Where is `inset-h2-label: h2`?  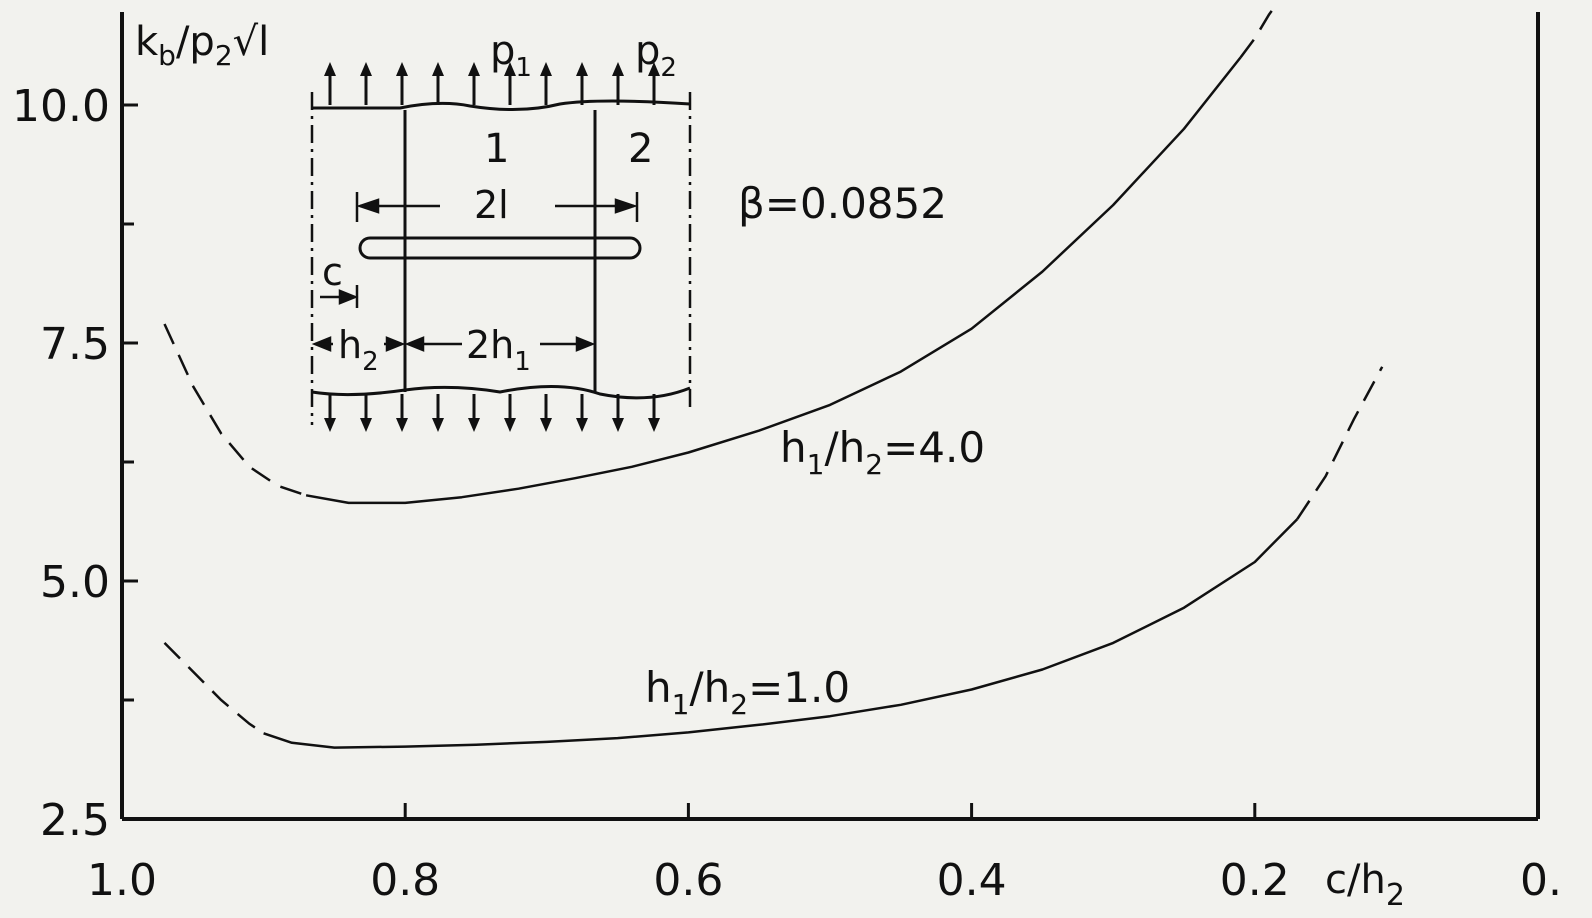
inset-h2-label: h2 is located at coordinates (358, 350).